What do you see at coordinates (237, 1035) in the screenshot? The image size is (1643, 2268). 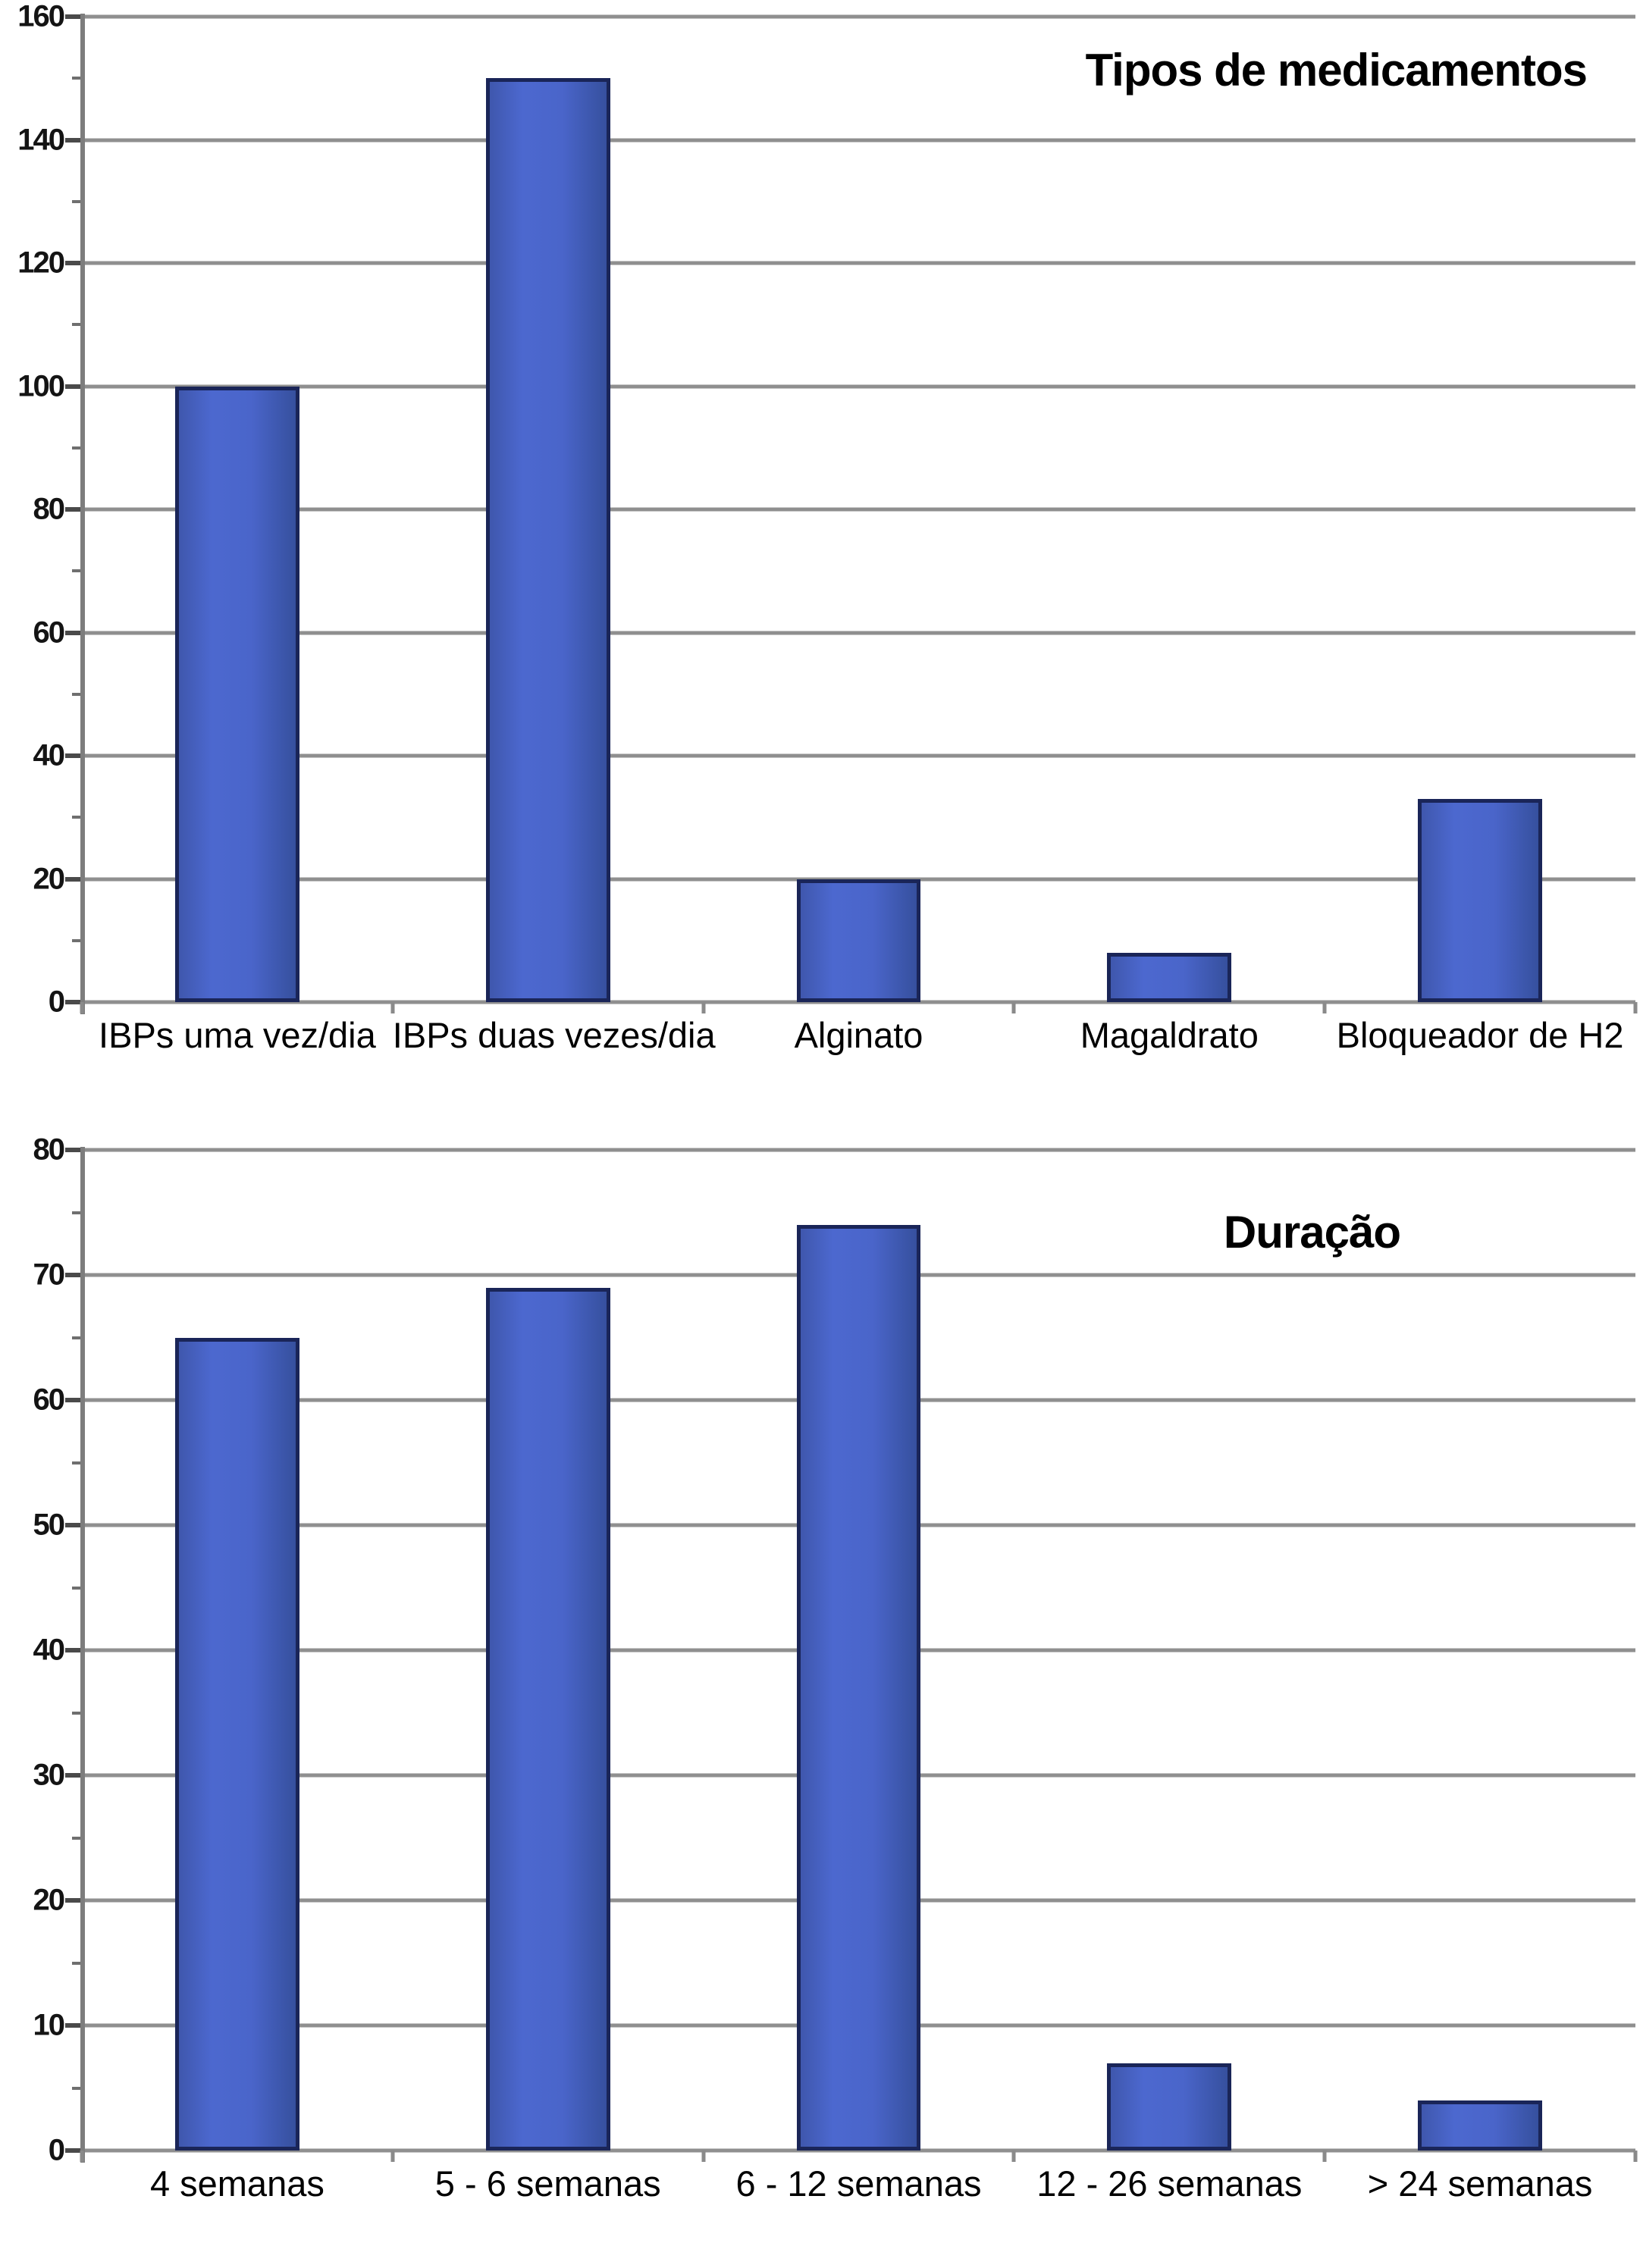 I see `category-label: IBPs uma vez/dia` at bounding box center [237, 1035].